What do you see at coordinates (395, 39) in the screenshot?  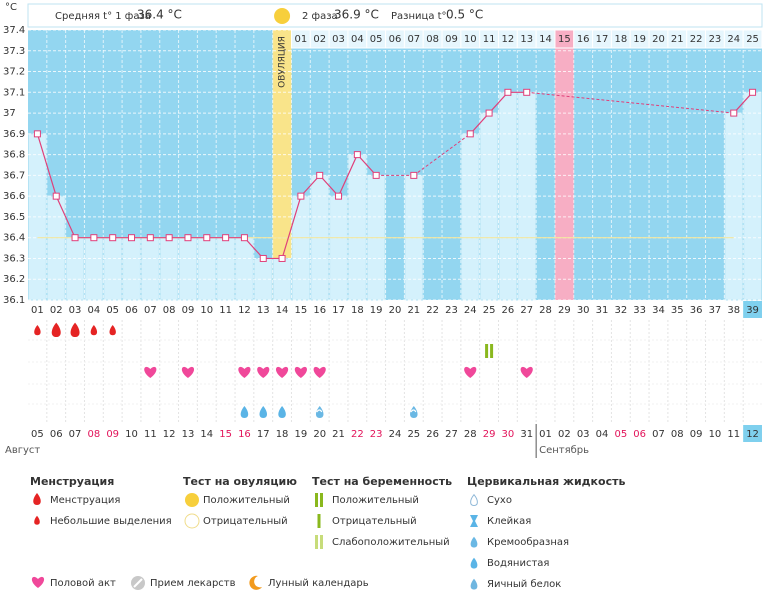 I see `phase2-day-label: 06` at bounding box center [395, 39].